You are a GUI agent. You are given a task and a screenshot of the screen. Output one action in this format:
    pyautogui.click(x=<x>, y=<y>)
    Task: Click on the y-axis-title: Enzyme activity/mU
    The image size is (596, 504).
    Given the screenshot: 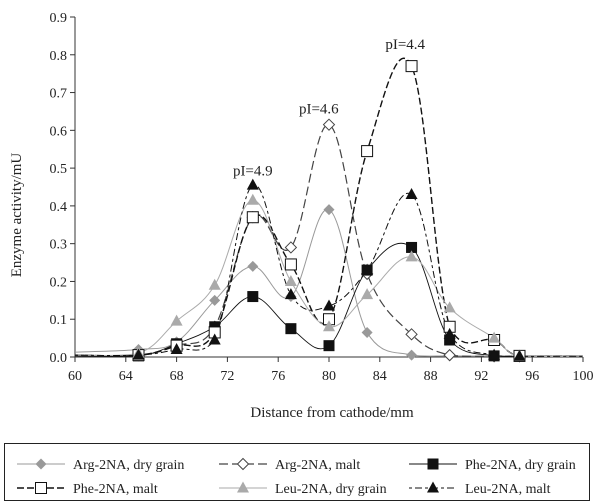 What is the action you would take?
    pyautogui.click(x=17, y=215)
    